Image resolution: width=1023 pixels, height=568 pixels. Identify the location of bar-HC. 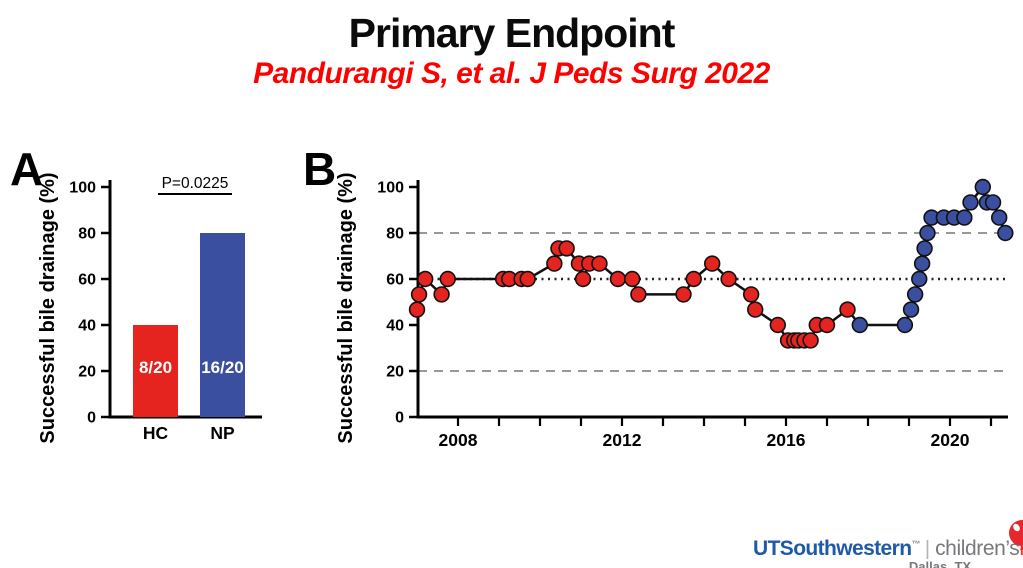
(155, 371).